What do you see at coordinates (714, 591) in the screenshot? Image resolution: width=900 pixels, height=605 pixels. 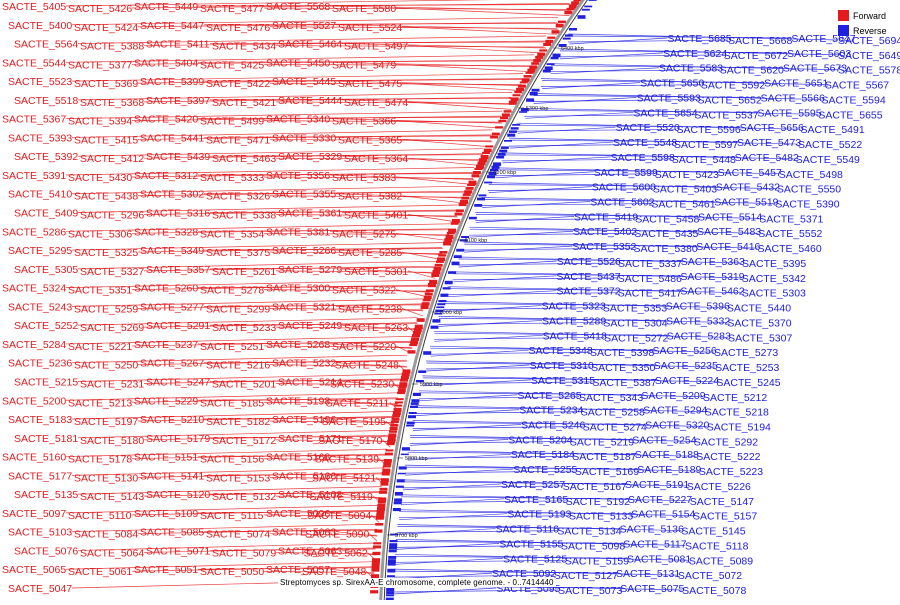 I see `gene-label: SACTE_5078` at bounding box center [714, 591].